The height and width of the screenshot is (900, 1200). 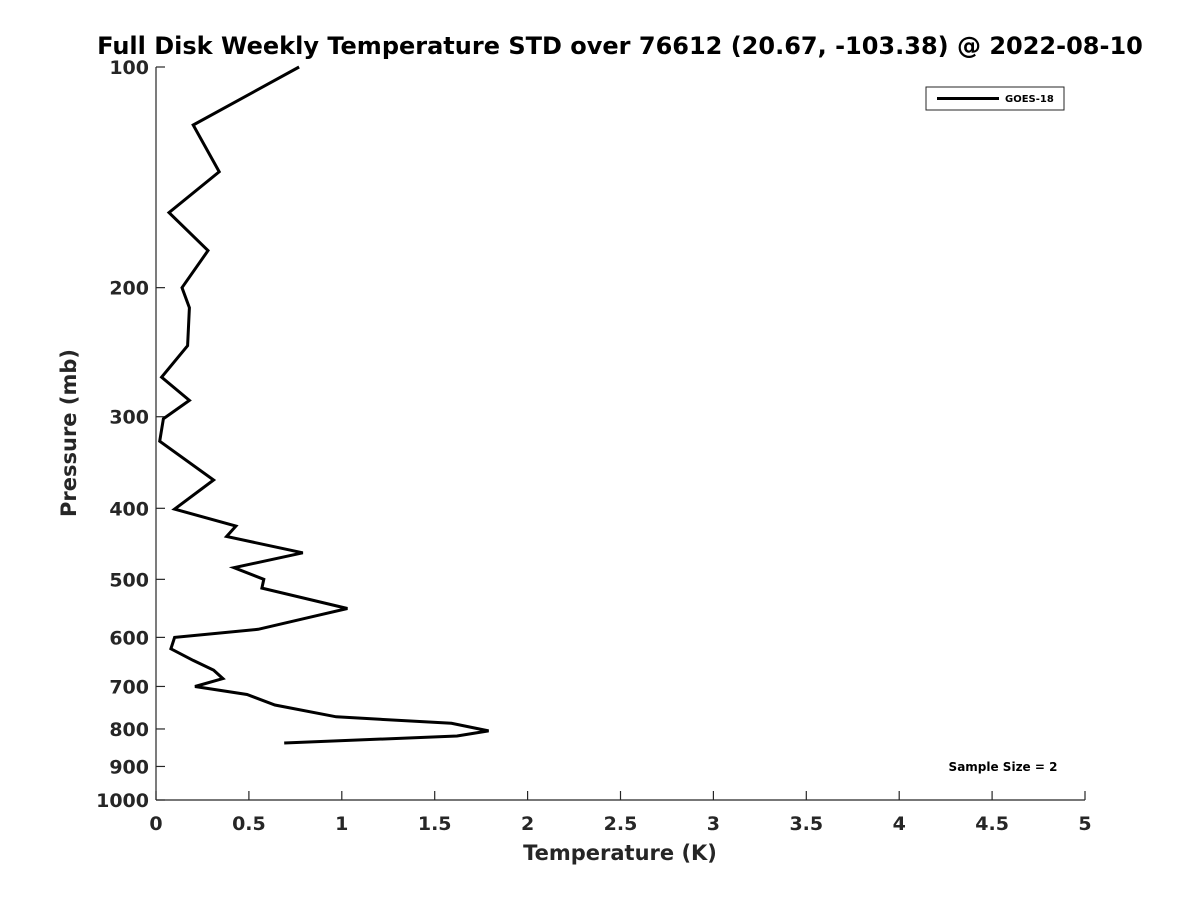 What do you see at coordinates (130, 434) in the screenshot?
I see `y-axis-ticks: 100 200 300 400 500 600 700 800 900 1000` at bounding box center [130, 434].